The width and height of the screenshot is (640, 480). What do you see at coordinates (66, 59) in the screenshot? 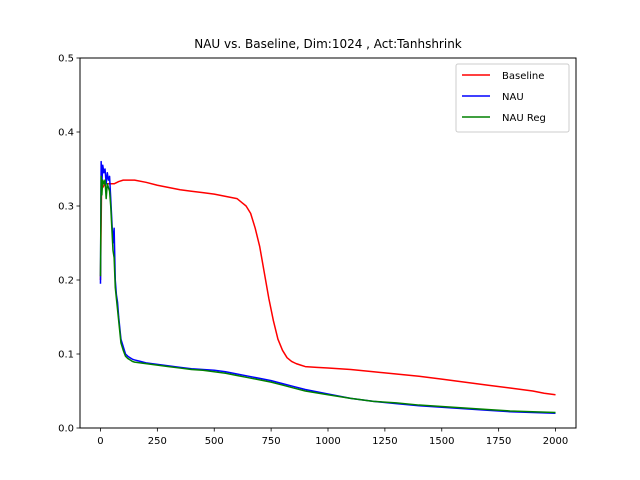
I see `y-tick-label: 0.5` at bounding box center [66, 59].